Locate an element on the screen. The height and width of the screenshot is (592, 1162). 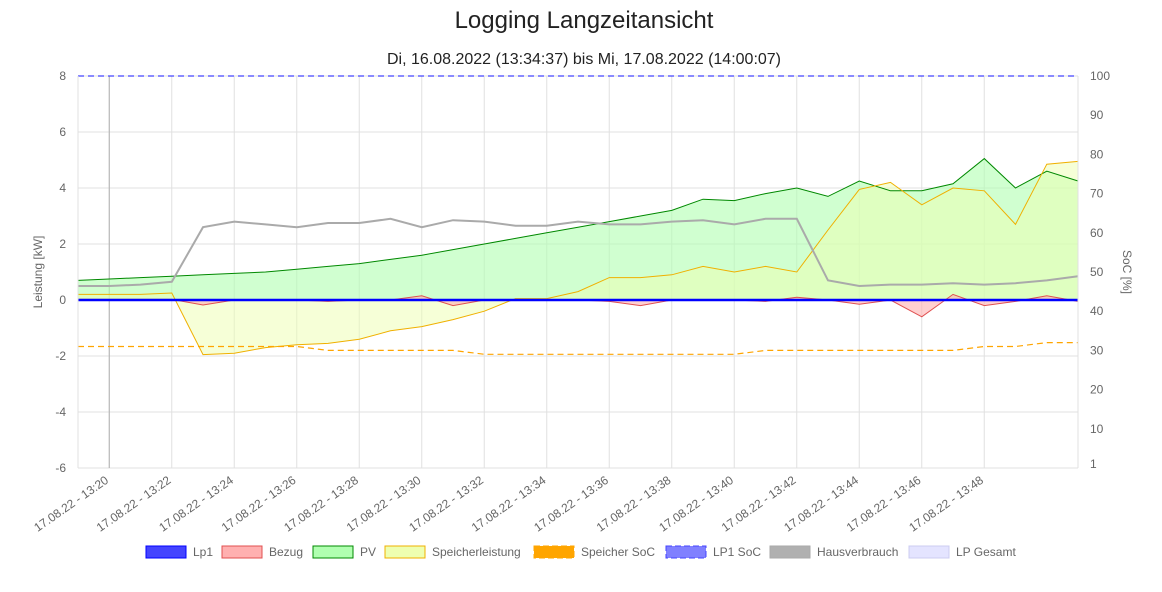
legend-swatch-lp-gesamt is located at coordinates (929, 552).